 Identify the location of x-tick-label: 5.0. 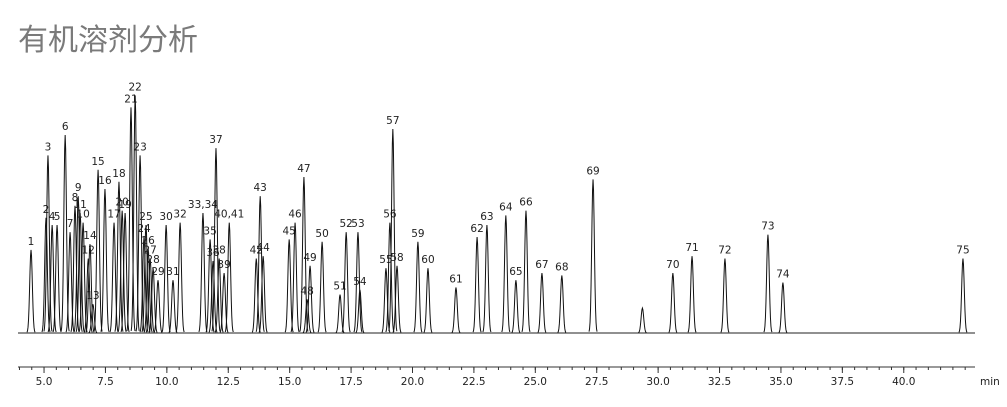
(44, 382).